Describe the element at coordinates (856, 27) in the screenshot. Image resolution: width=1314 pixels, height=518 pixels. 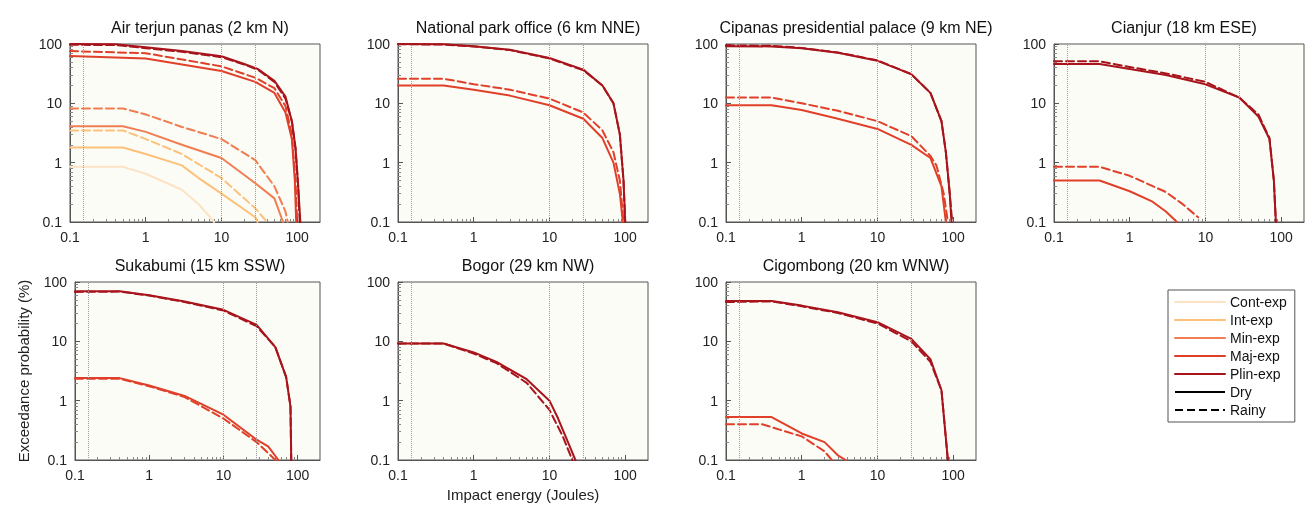
I see `chart-title: Cipanas presidential palace (9 km NE)` at that location.